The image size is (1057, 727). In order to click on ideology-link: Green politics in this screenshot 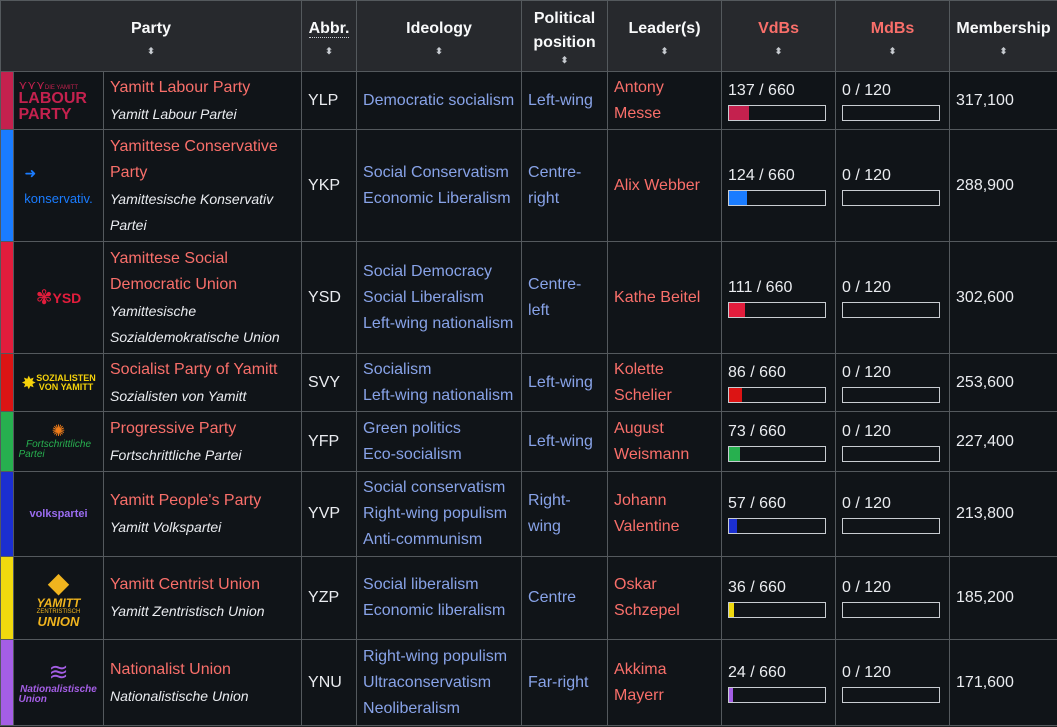, I will do `click(412, 428)`.